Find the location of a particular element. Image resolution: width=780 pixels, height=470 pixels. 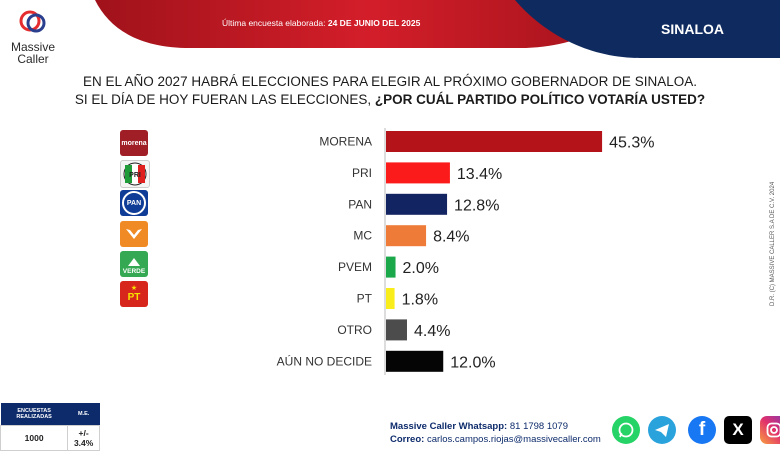

pan-logo-icon: PAN is located at coordinates (134, 203).